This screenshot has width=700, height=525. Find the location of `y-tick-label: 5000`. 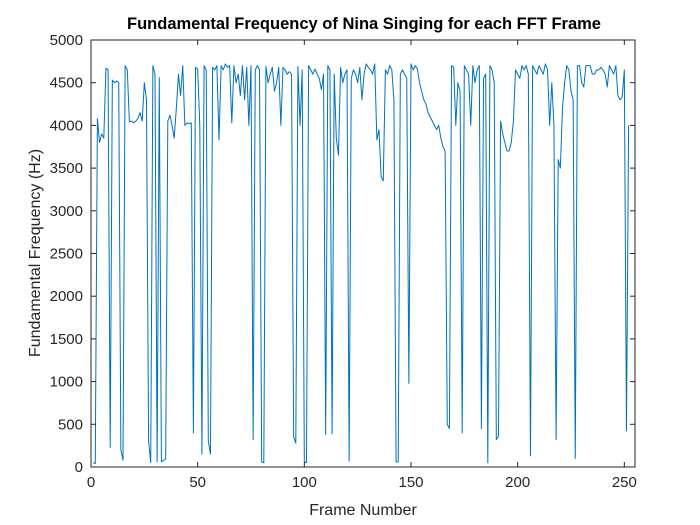

y-tick-label: 5000 is located at coordinates (66, 40).